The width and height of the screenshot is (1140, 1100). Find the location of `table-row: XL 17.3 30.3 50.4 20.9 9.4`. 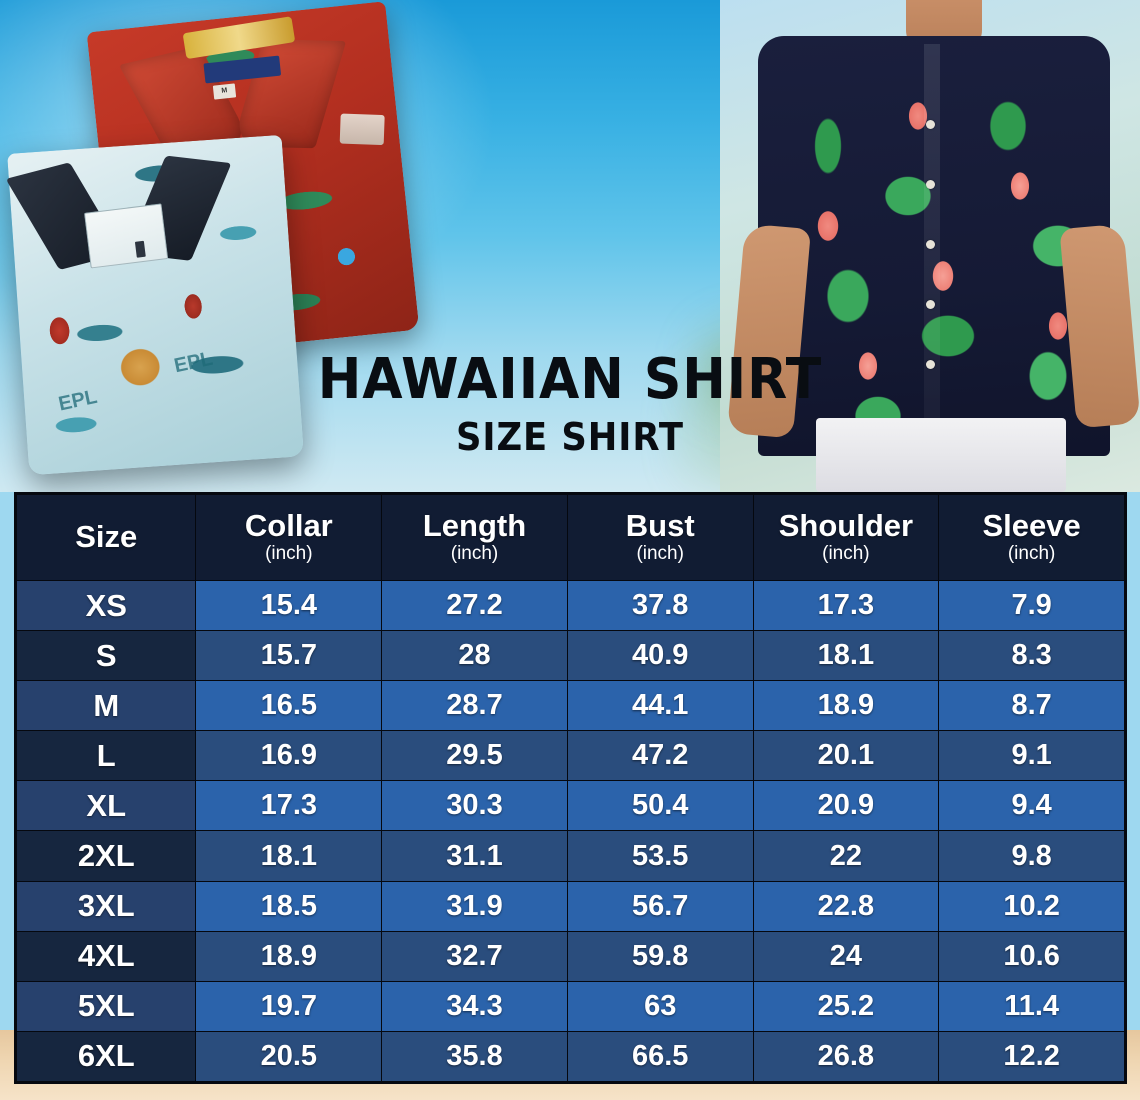

table-row: XL 17.3 30.3 50.4 20.9 9.4 is located at coordinates (570, 806).